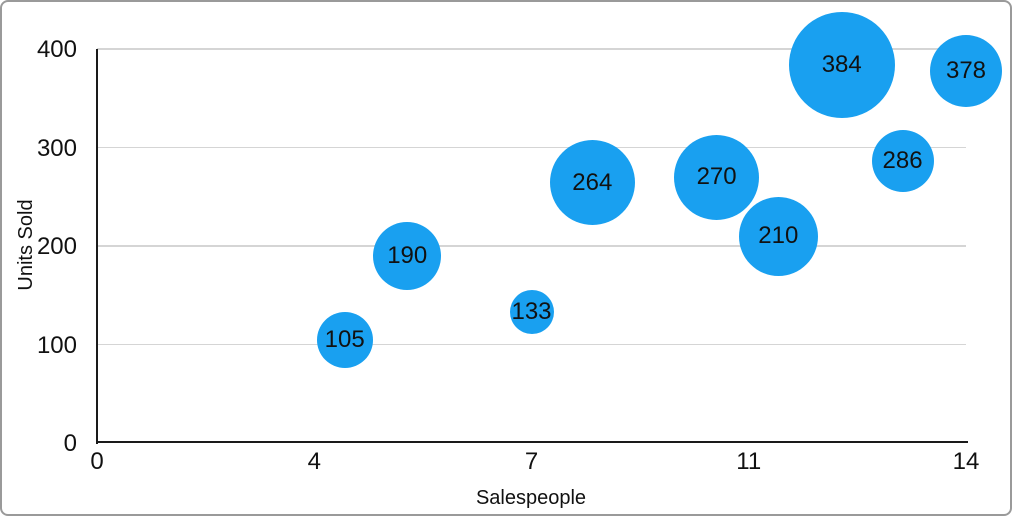 The width and height of the screenshot is (1012, 516). Describe the element at coordinates (902, 161) in the screenshot. I see `bubble-data-point: 286` at that location.